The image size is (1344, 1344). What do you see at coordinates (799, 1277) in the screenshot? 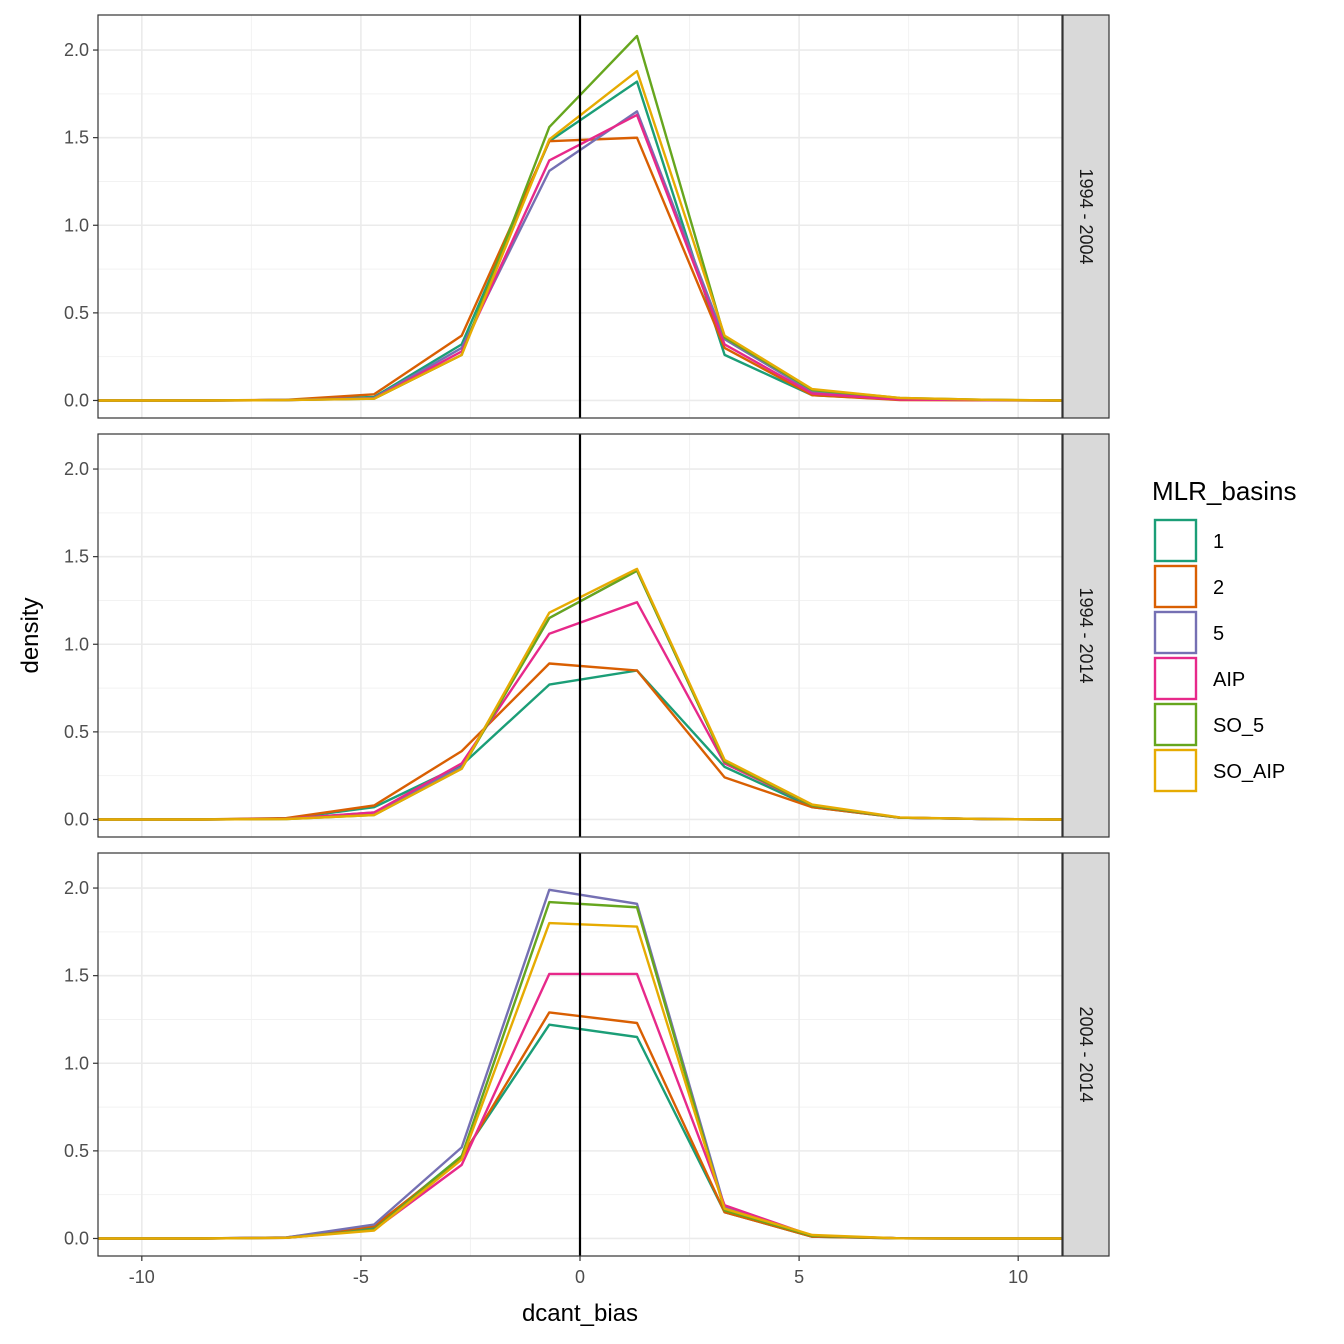
I see `x-tick-label: 5` at bounding box center [799, 1277].